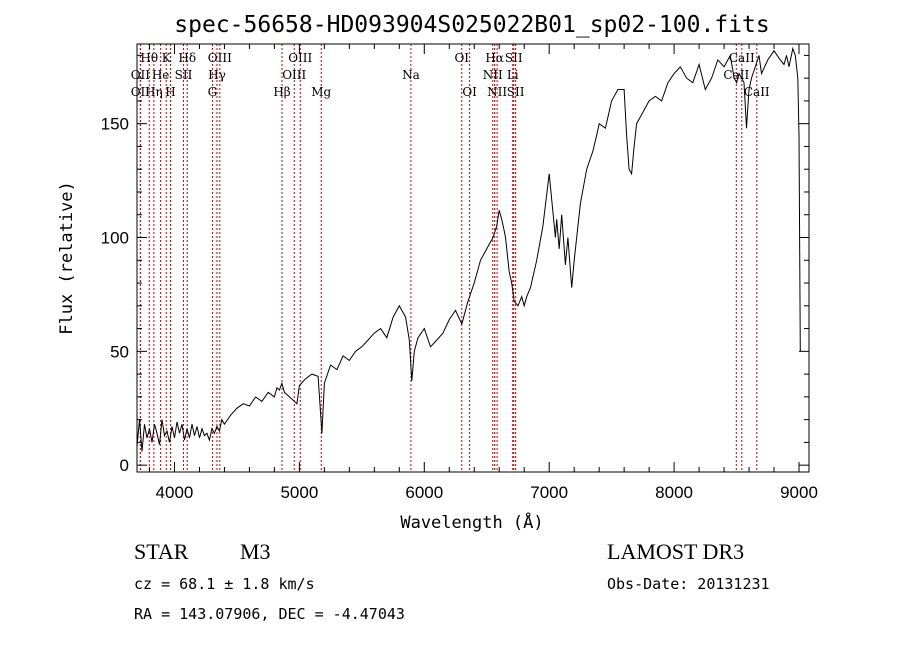 Image resolution: width=900 pixels, height=649 pixels. Describe the element at coordinates (494, 58) in the screenshot. I see `line-label-21: Hα` at that location.